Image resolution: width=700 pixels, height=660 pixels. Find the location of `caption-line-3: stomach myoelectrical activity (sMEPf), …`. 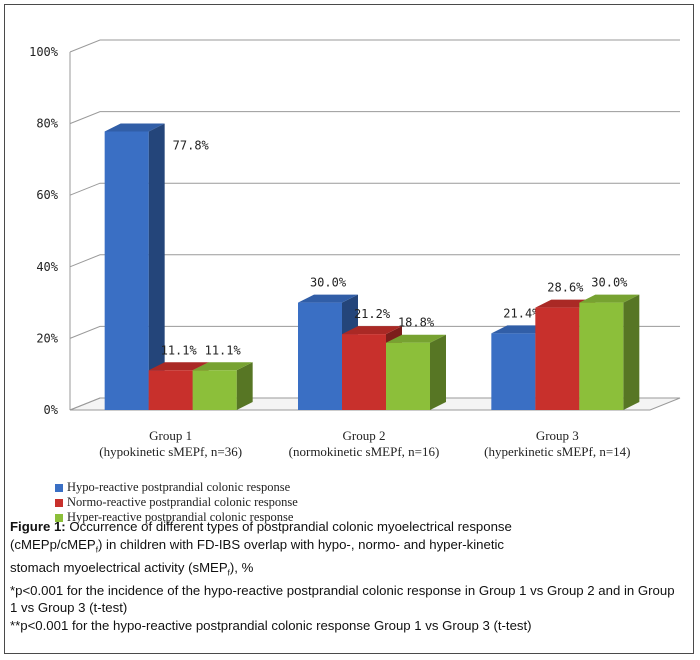

caption-line-3: stomach myoelectrical activity (sMEPf), … is located at coordinates (346, 570).